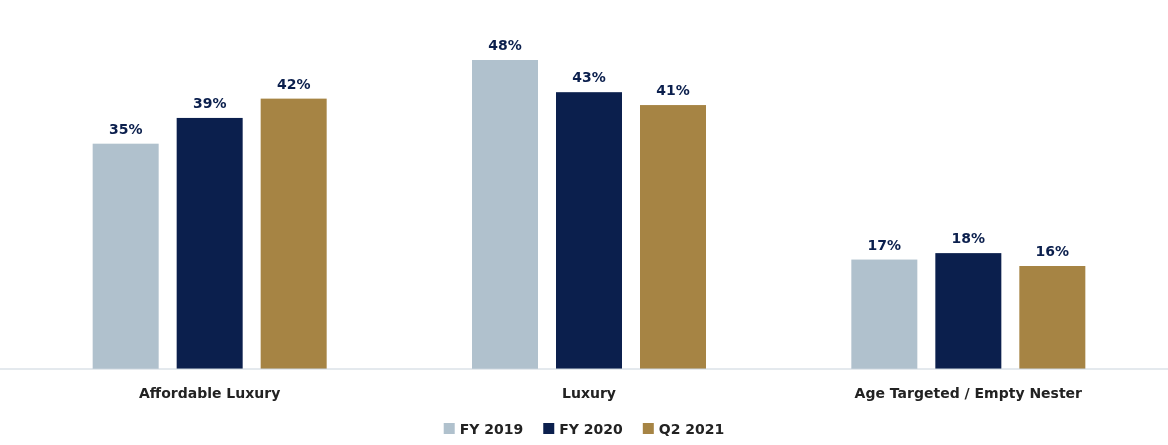 The width and height of the screenshot is (1168, 445). I want to click on data-label: 17%, so click(884, 244).